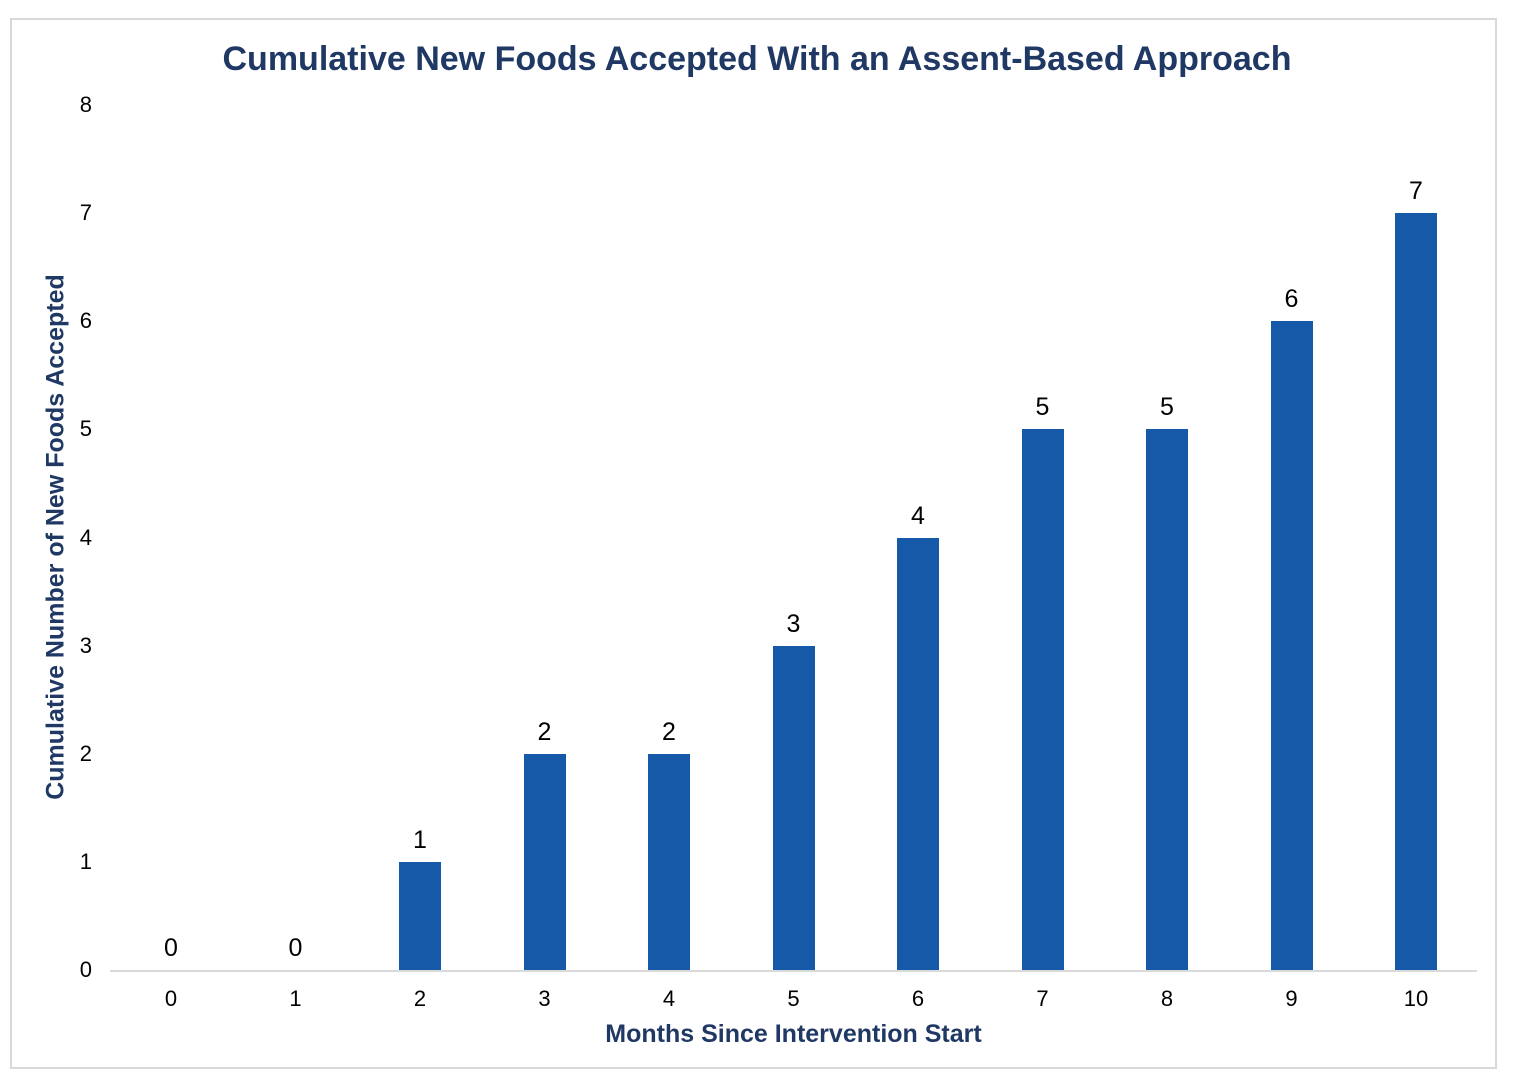  Describe the element at coordinates (918, 515) in the screenshot. I see `bar-value-label: 4` at that location.